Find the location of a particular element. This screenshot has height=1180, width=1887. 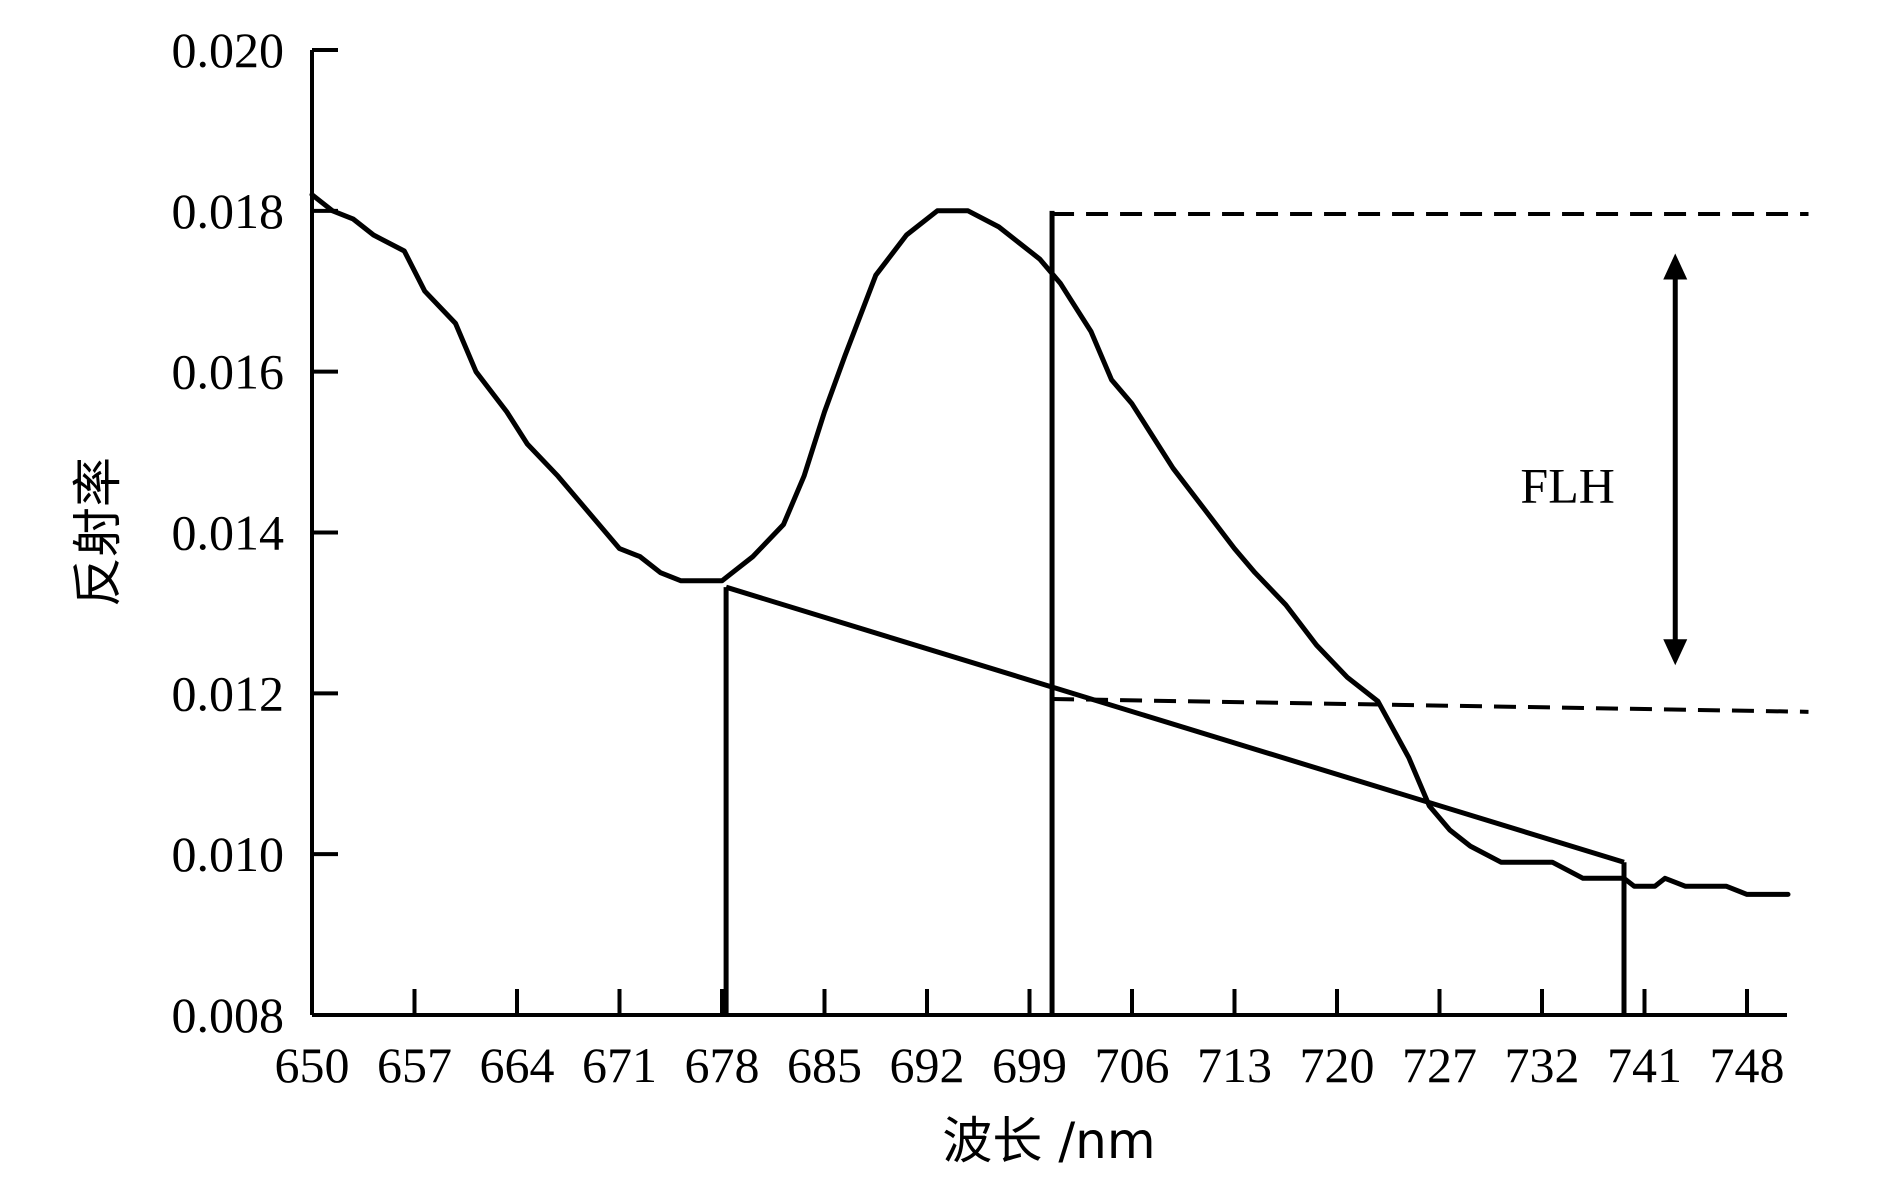

y-tick-label: 0.014 is located at coordinates (228, 533).